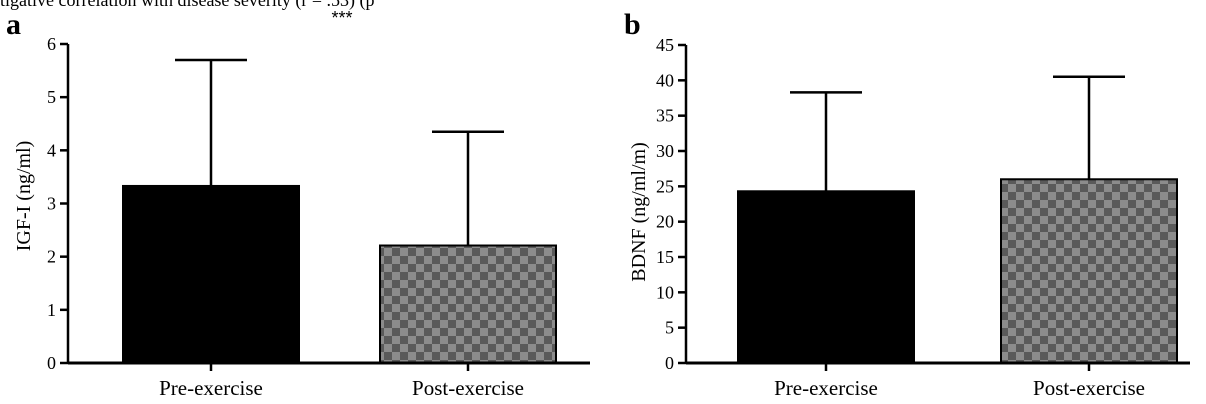 The width and height of the screenshot is (1206, 404). Describe the element at coordinates (51, 257) in the screenshot. I see `panel-a-y-tick-label-2: 2` at that location.